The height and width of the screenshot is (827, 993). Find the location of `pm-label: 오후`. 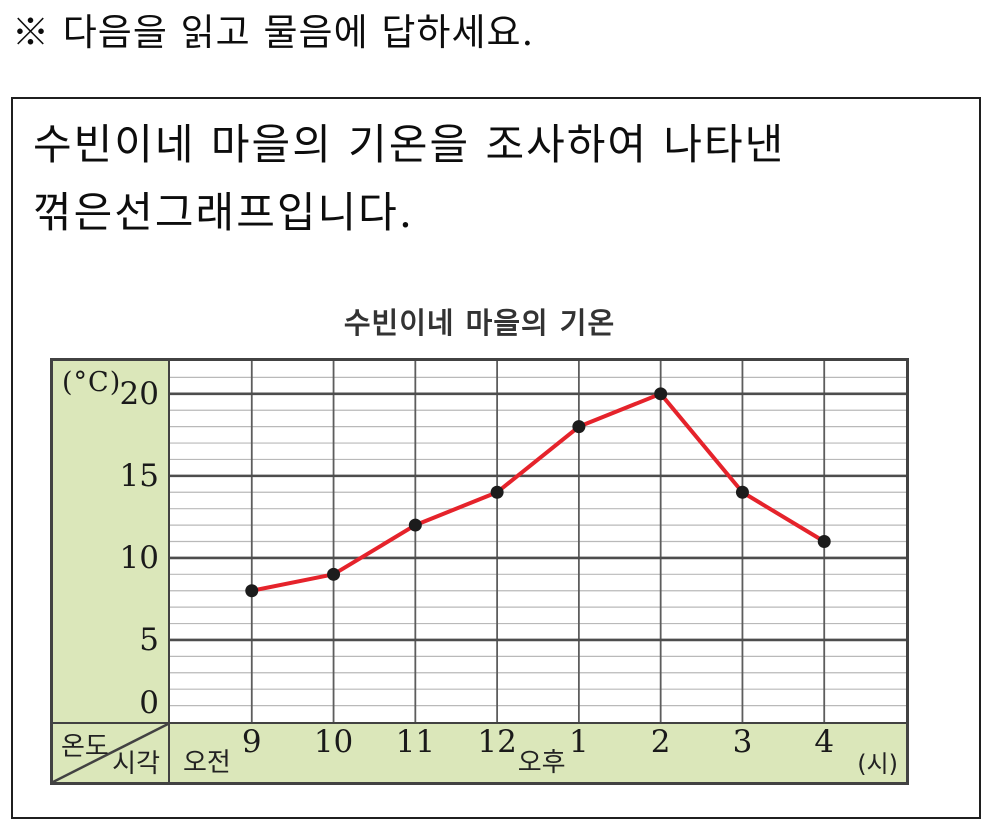

pm-label: 오후 is located at coordinates (541, 763).